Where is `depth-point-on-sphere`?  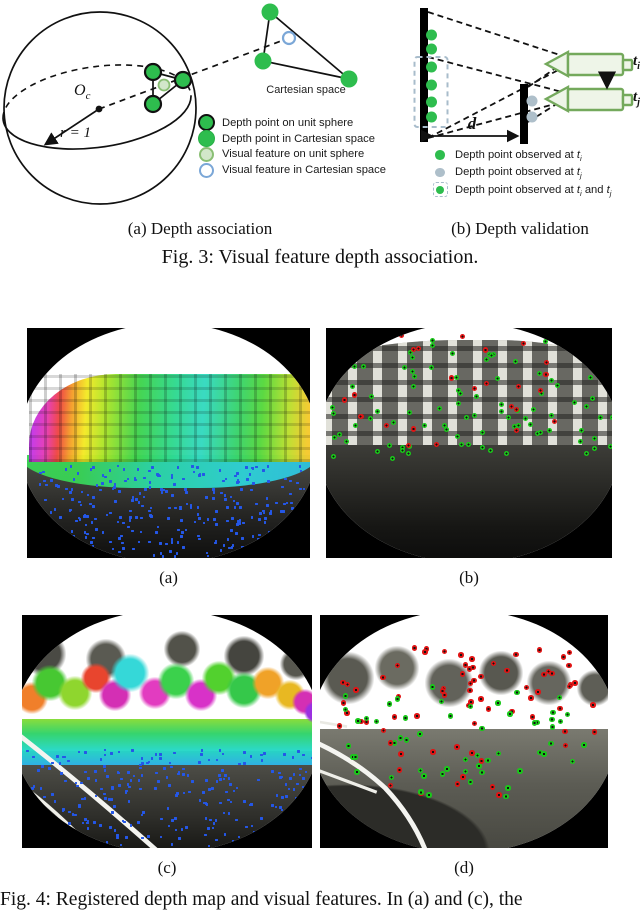
depth-point-on-sphere is located at coordinates (183, 80).